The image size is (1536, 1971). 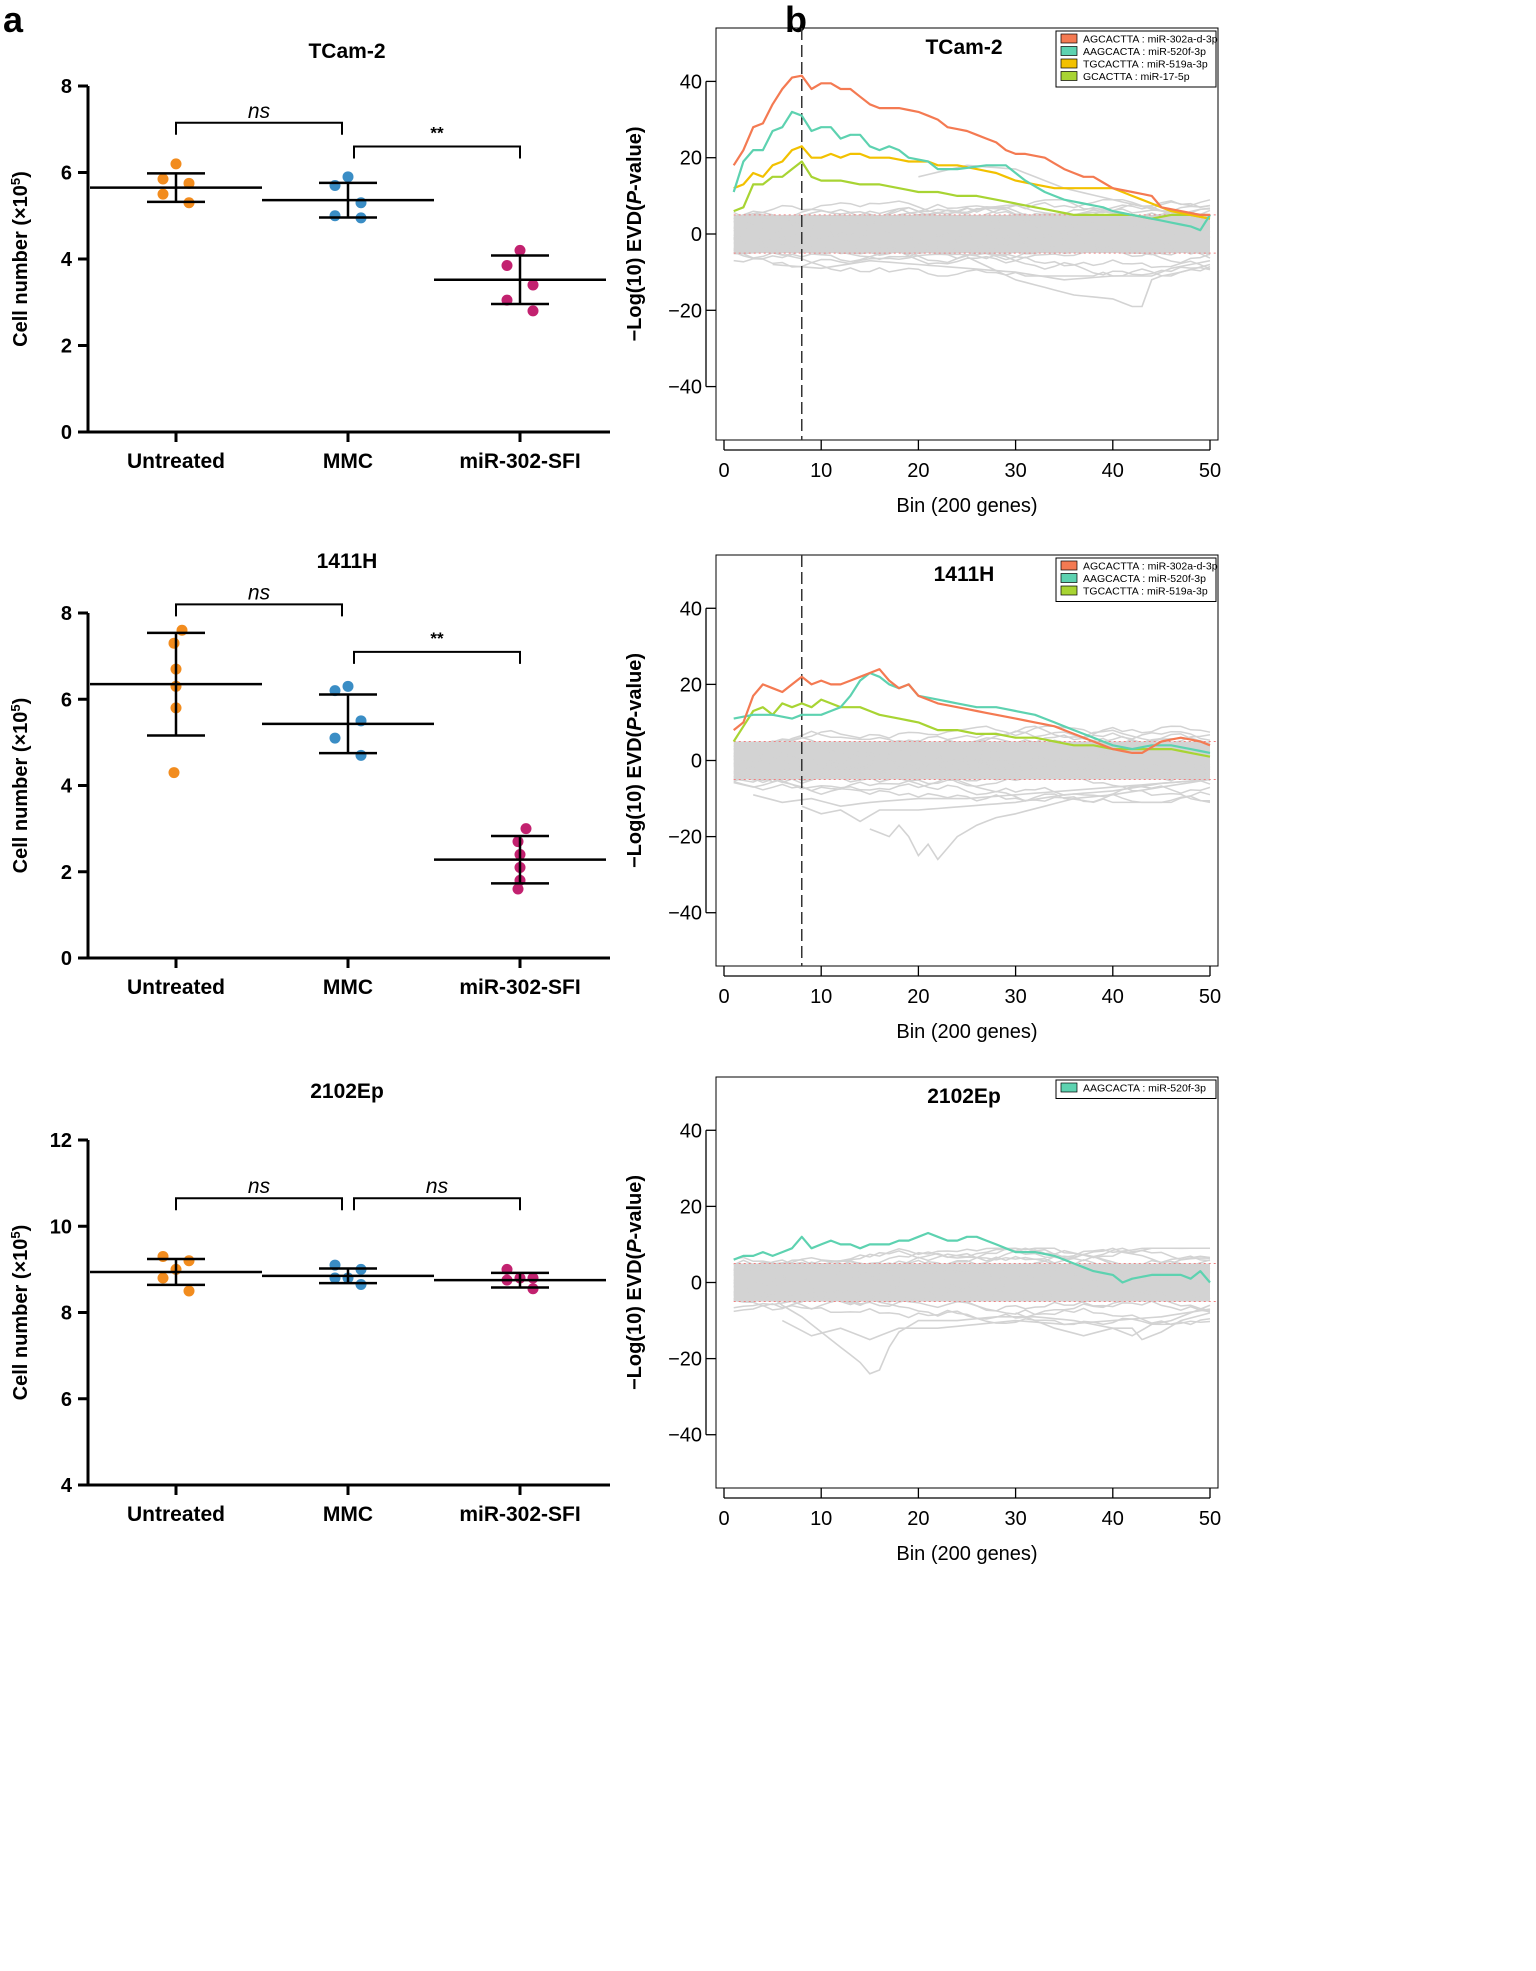 What do you see at coordinates (821, 1519) in the screenshot?
I see `x-tick-label: 10` at bounding box center [821, 1519].